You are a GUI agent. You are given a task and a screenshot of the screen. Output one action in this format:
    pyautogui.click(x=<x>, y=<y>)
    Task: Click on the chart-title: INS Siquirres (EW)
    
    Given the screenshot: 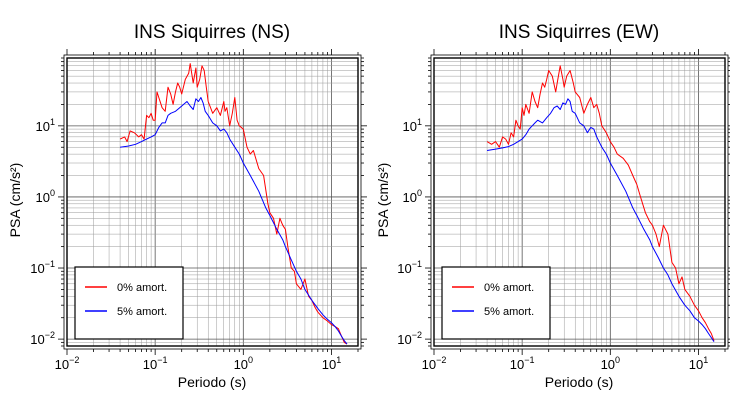 What is the action you would take?
    pyautogui.click(x=579, y=32)
    